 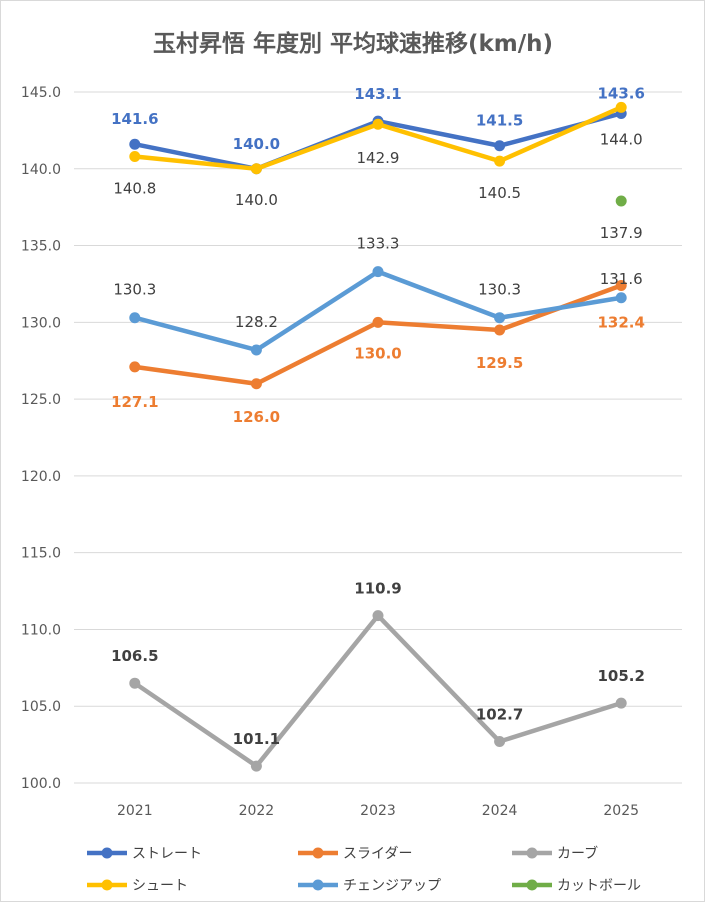 I want to click on legend-item: チェンジアップ, so click(x=369, y=886).